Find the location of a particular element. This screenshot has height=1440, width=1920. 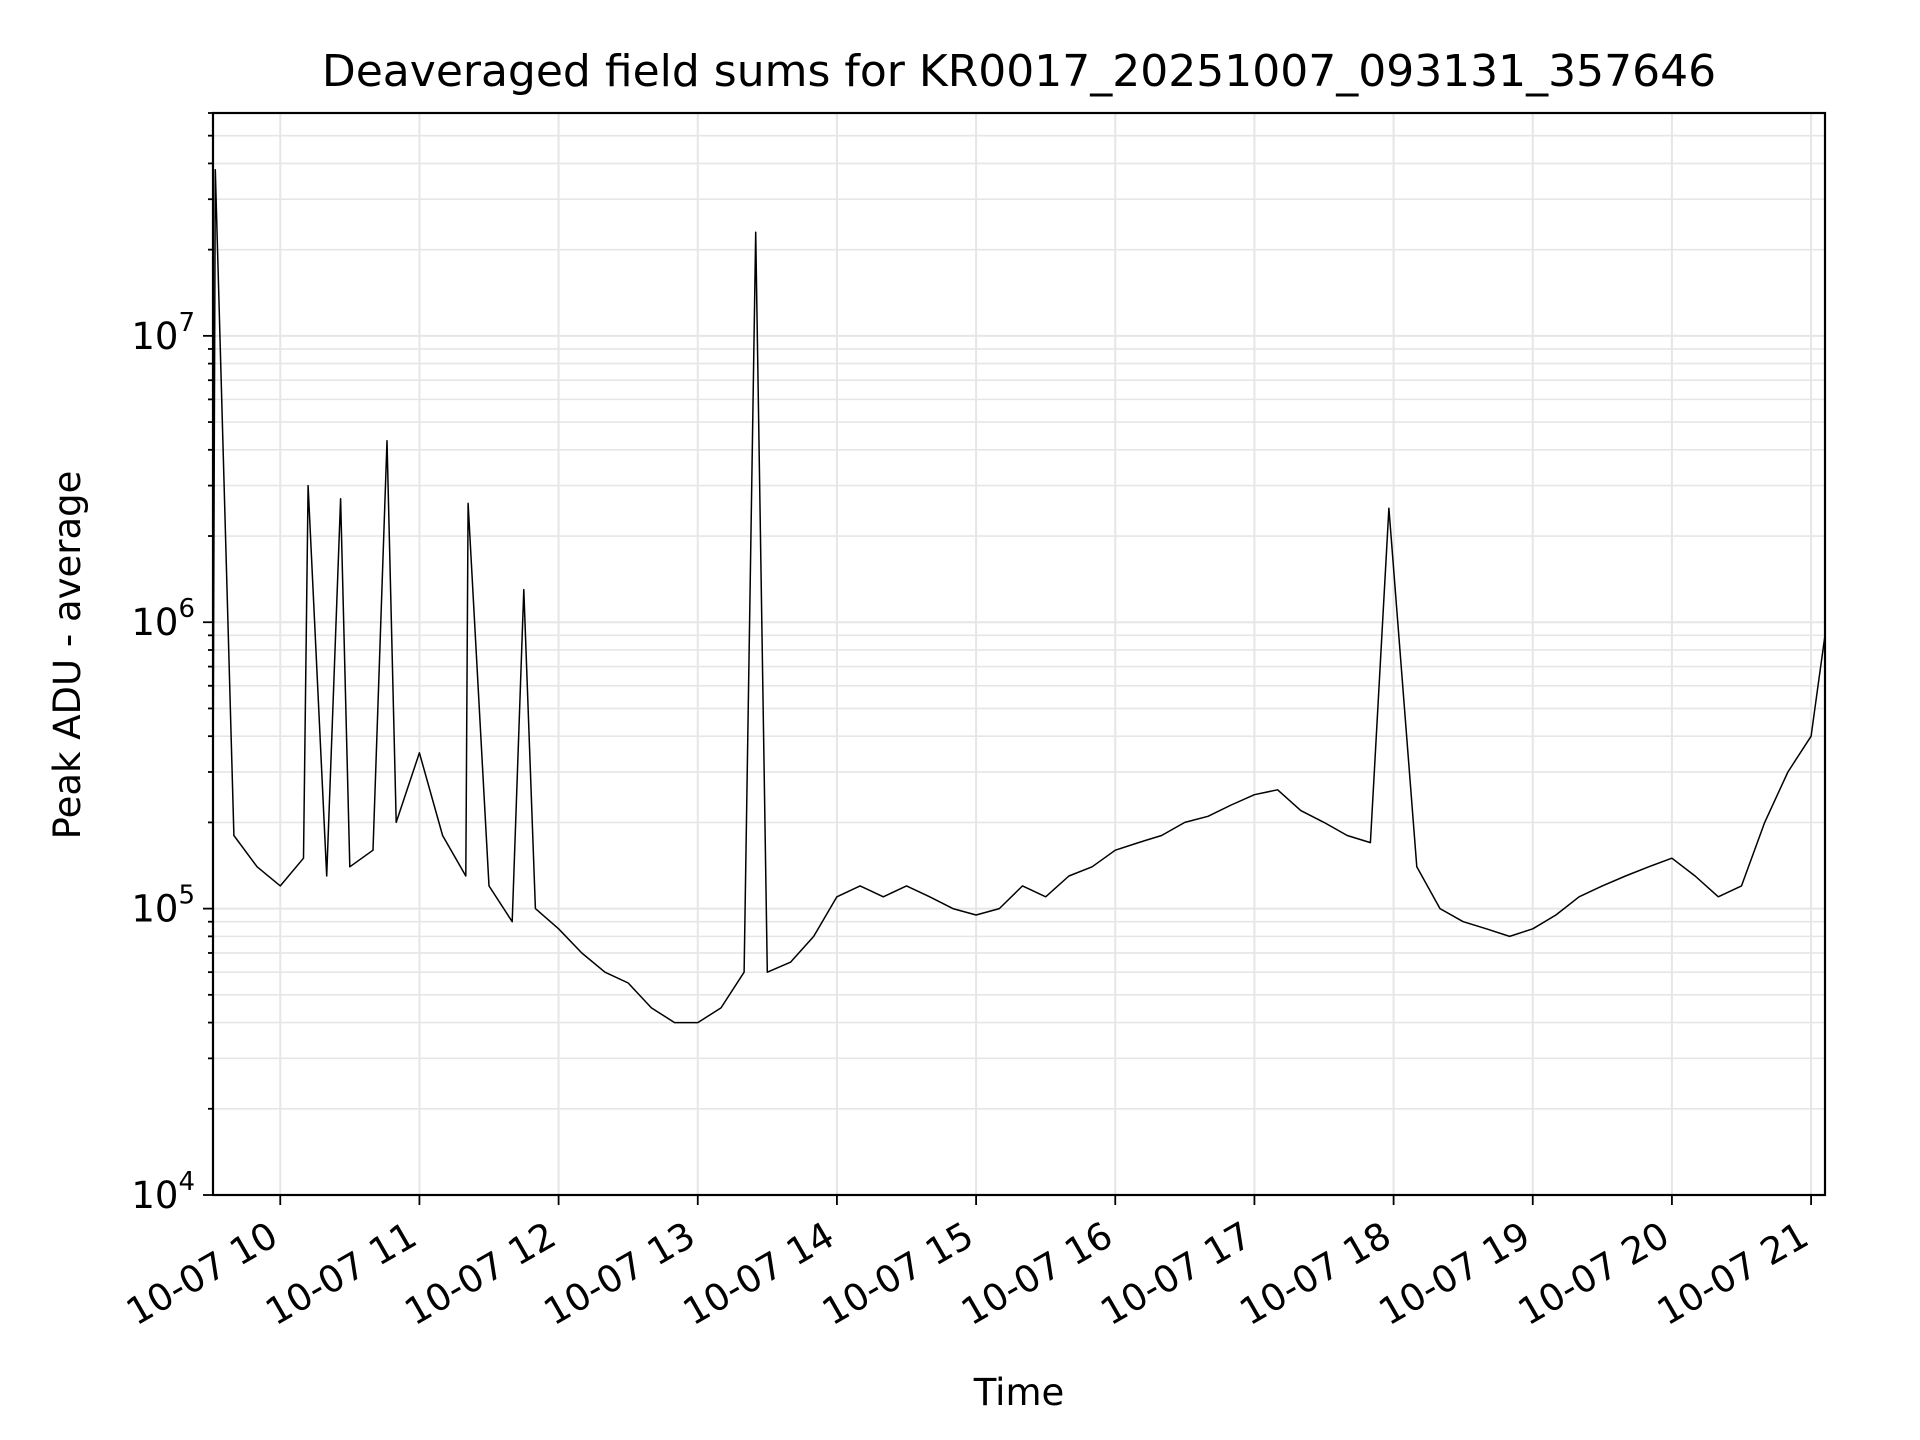

y-tick-label: 10⁴ is located at coordinates (163, 1192).